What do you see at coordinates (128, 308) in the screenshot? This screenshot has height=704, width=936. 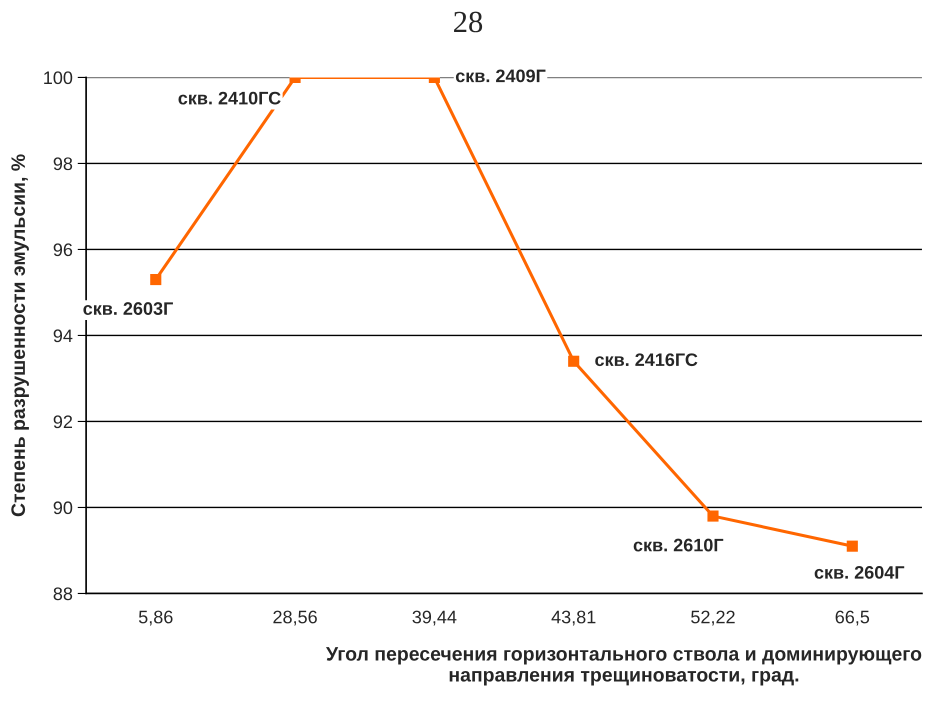 I see `annotation: скв. 2603Г` at bounding box center [128, 308].